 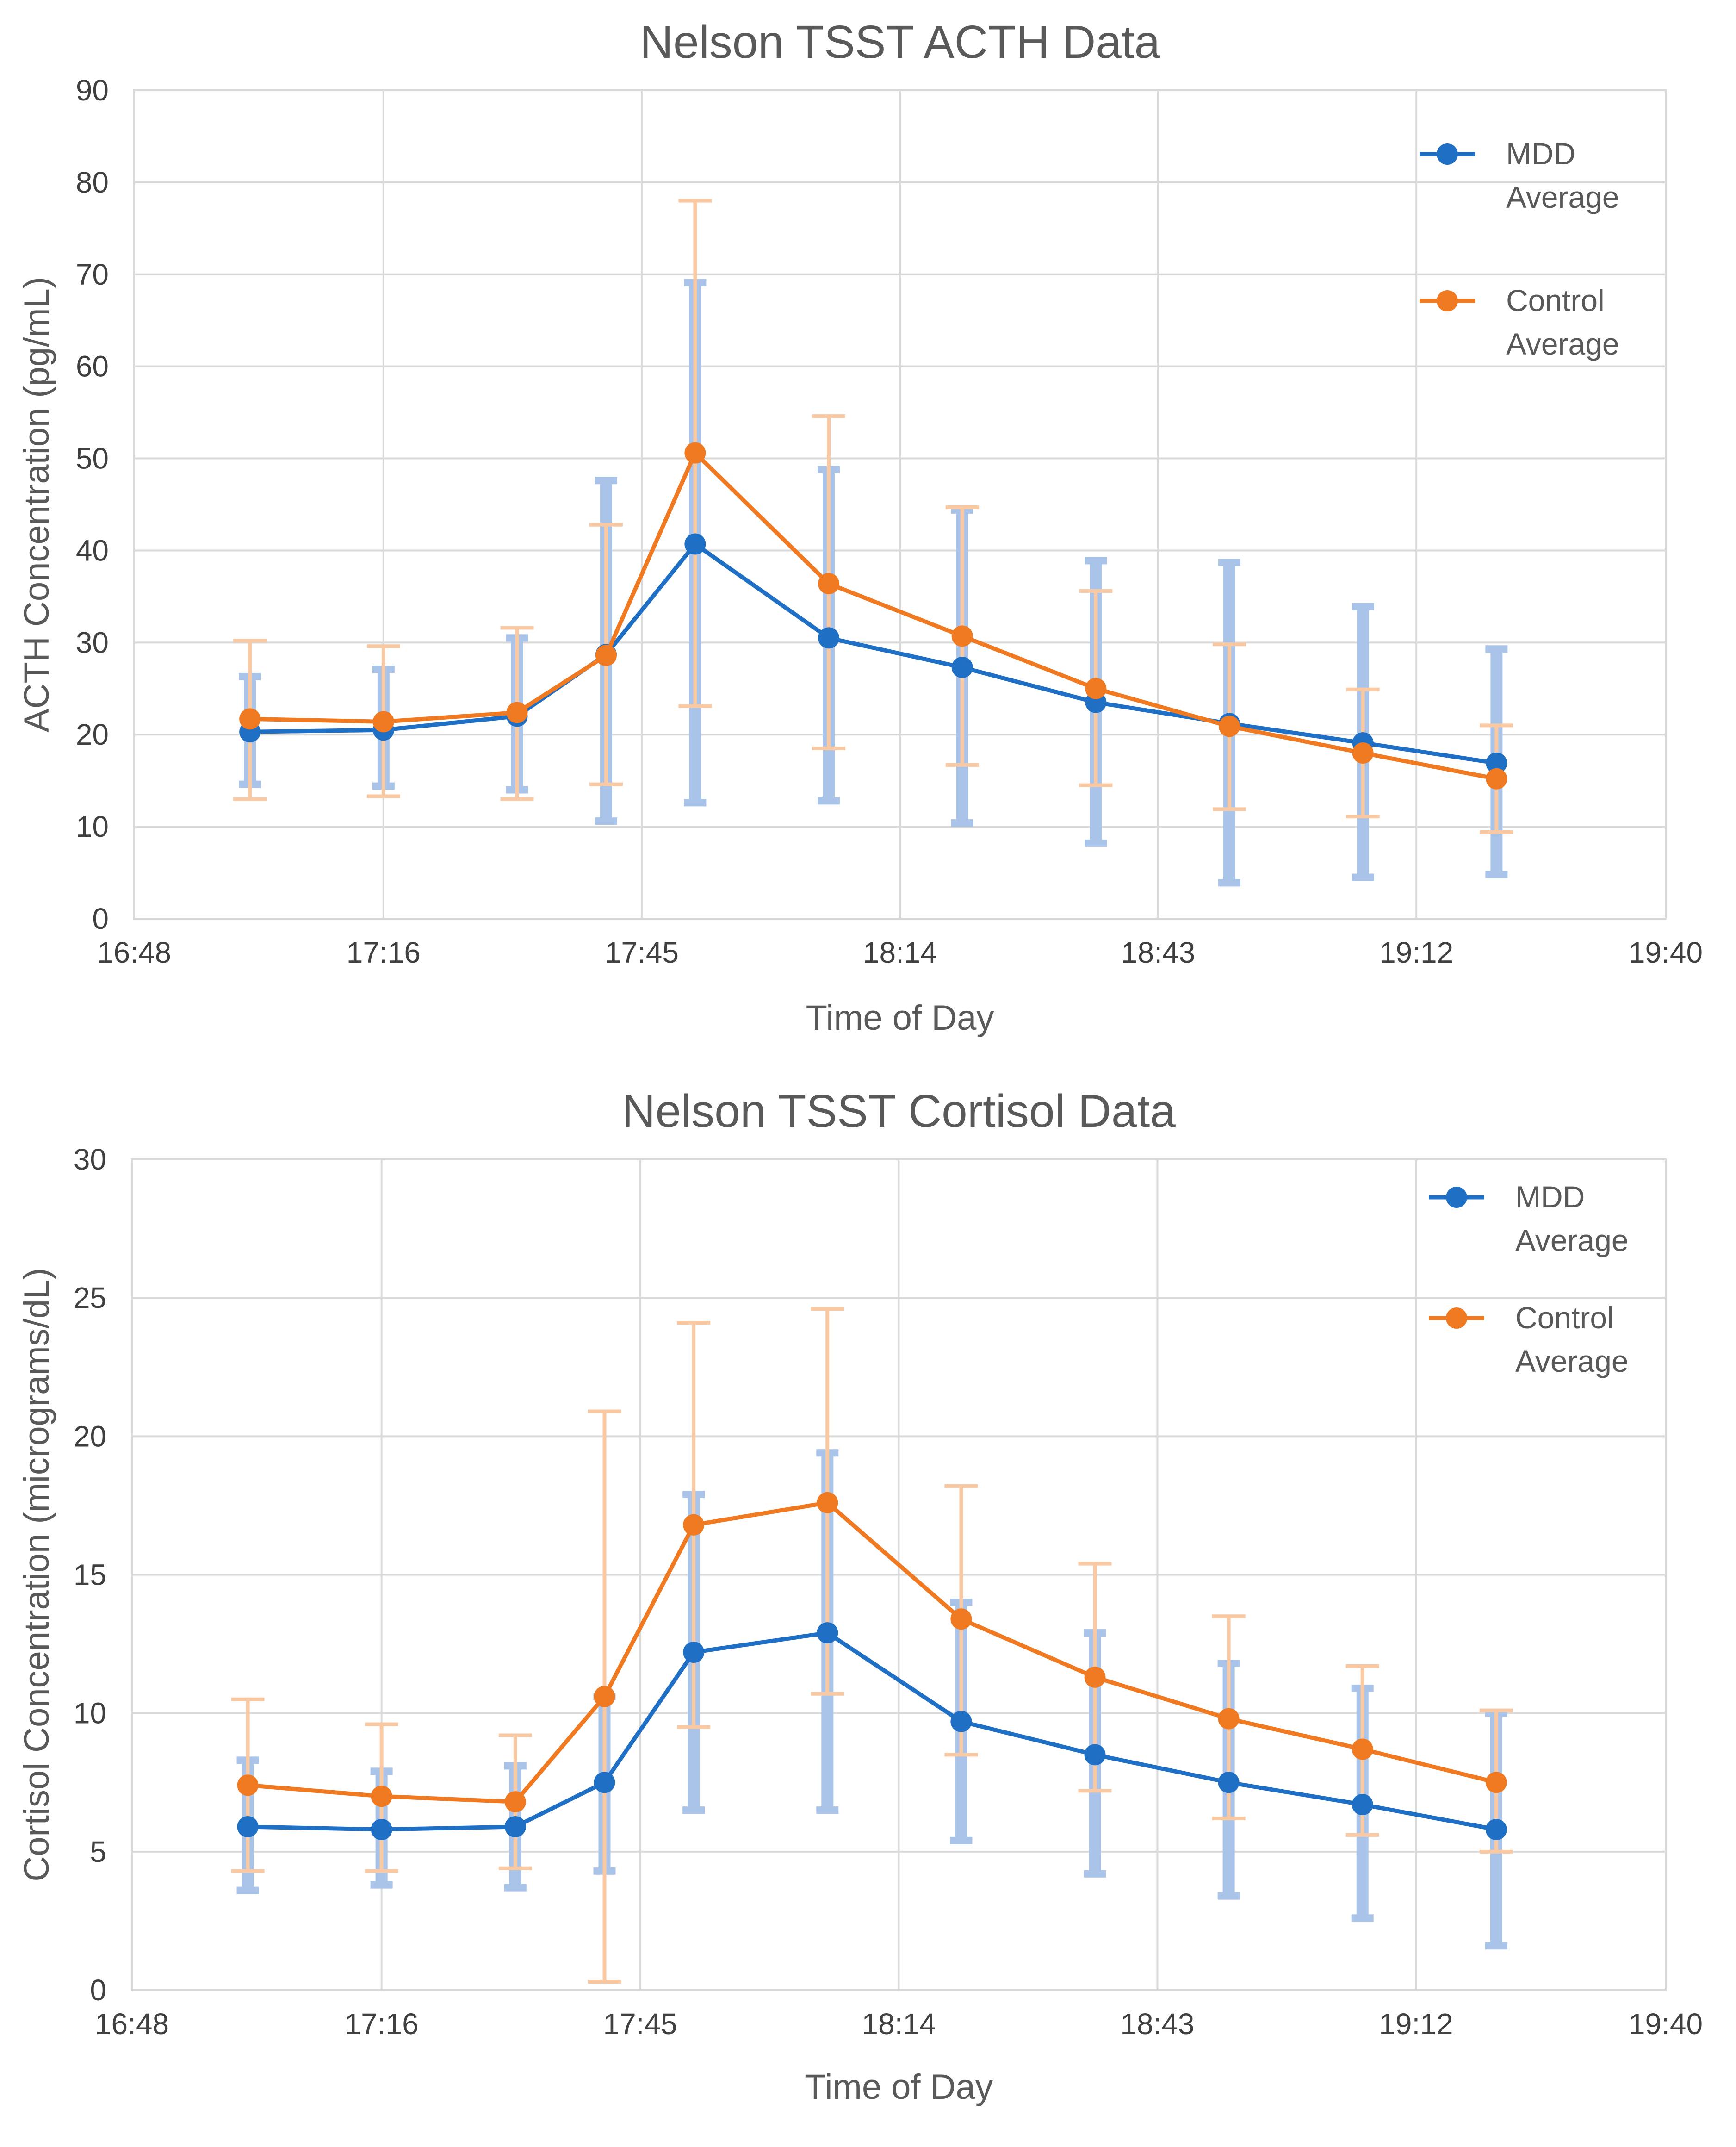 I want to click on y-tick-label: 90, so click(x=92, y=90).